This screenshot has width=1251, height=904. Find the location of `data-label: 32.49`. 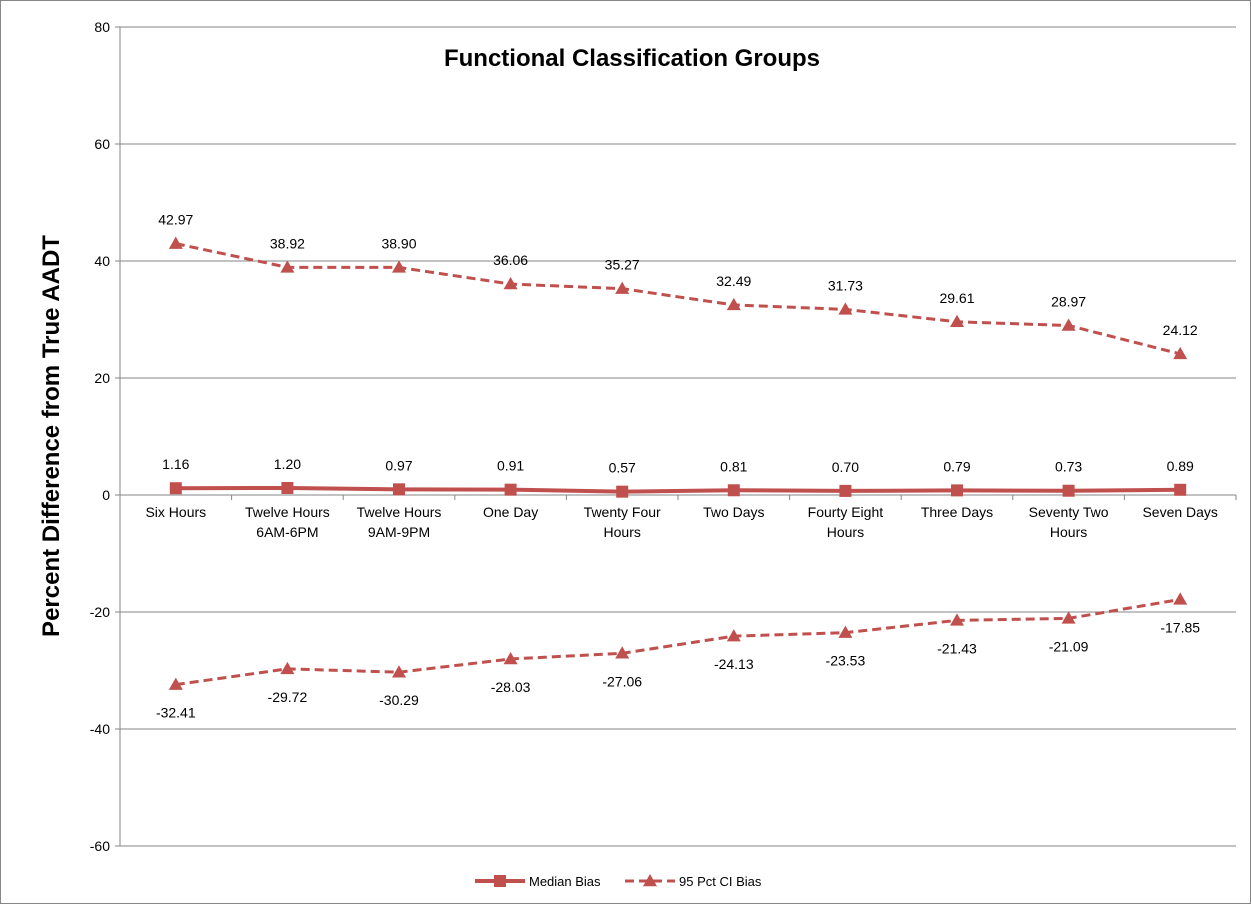

data-label: 32.49 is located at coordinates (733, 281).